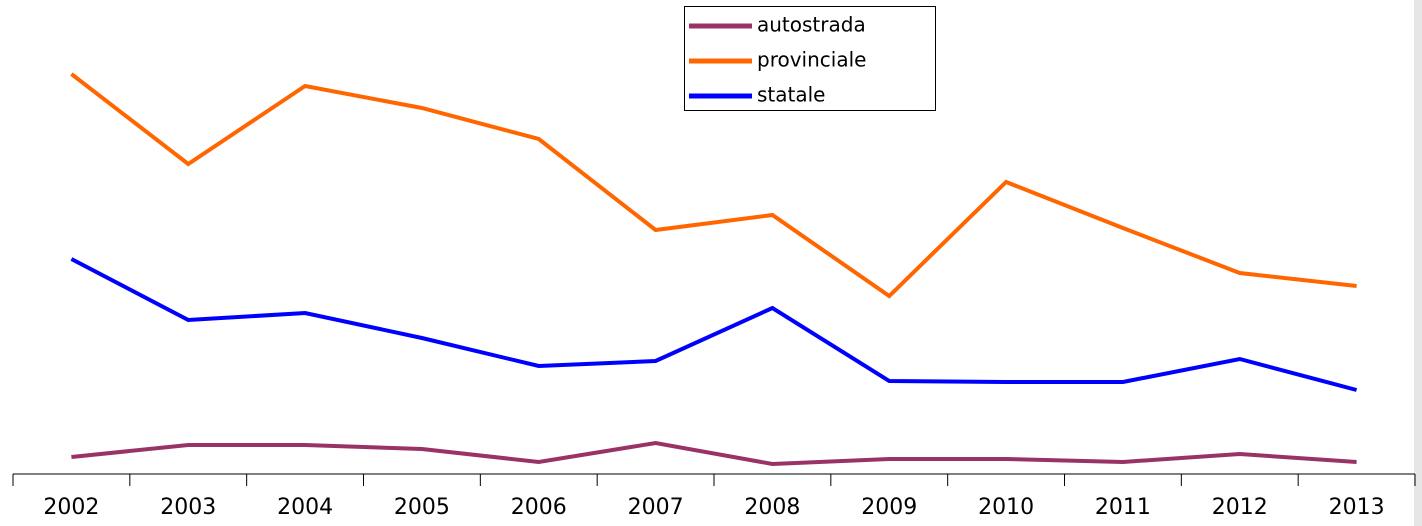  I want to click on x-tick-label: 2013, so click(1357, 507).